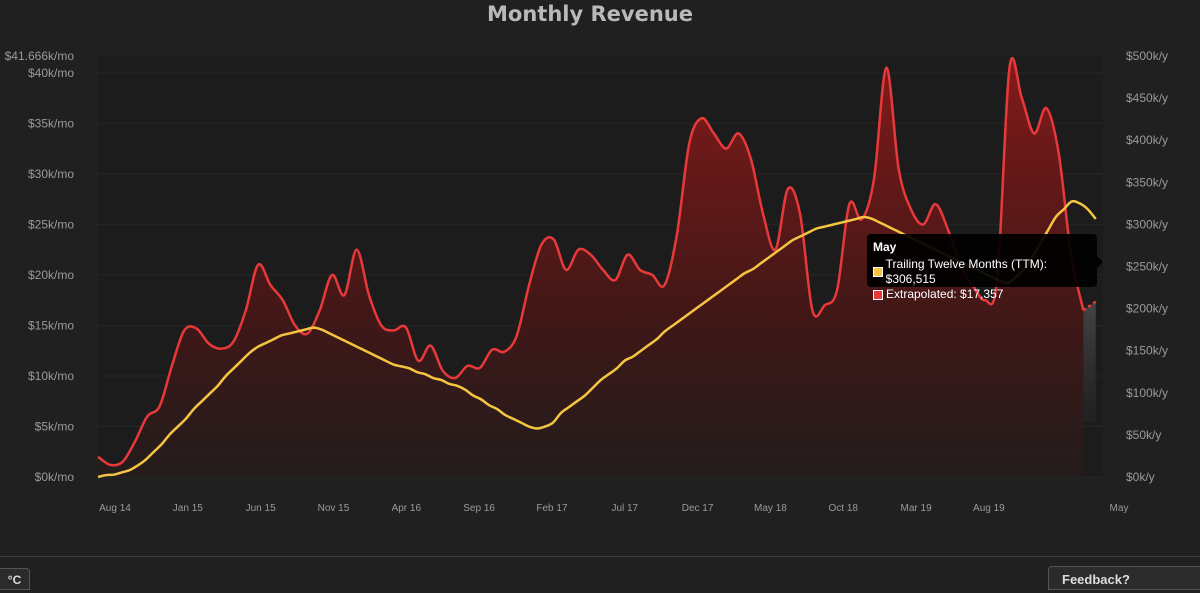  Describe the element at coordinates (1147, 309) in the screenshot. I see `y-right-tick-label: $200k/y` at that location.